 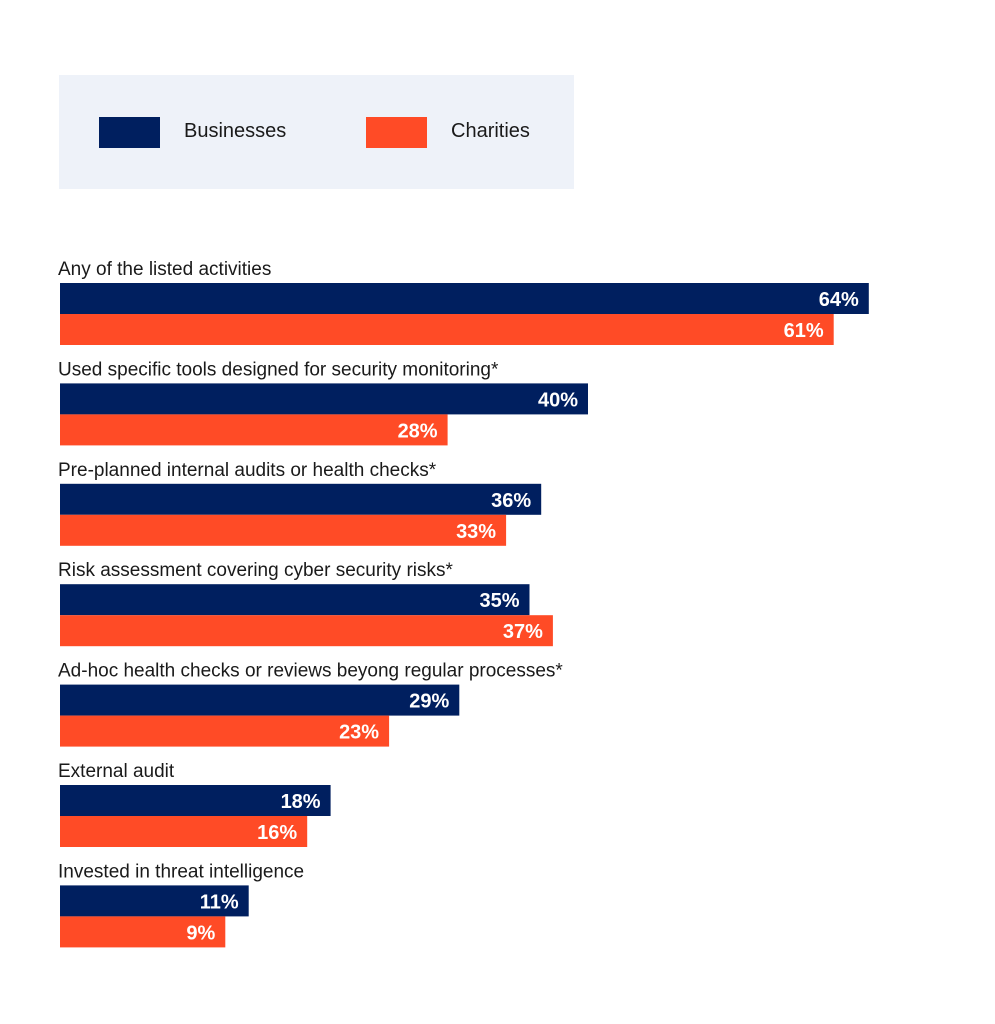 I want to click on data-label: 37%, so click(x=523, y=632).